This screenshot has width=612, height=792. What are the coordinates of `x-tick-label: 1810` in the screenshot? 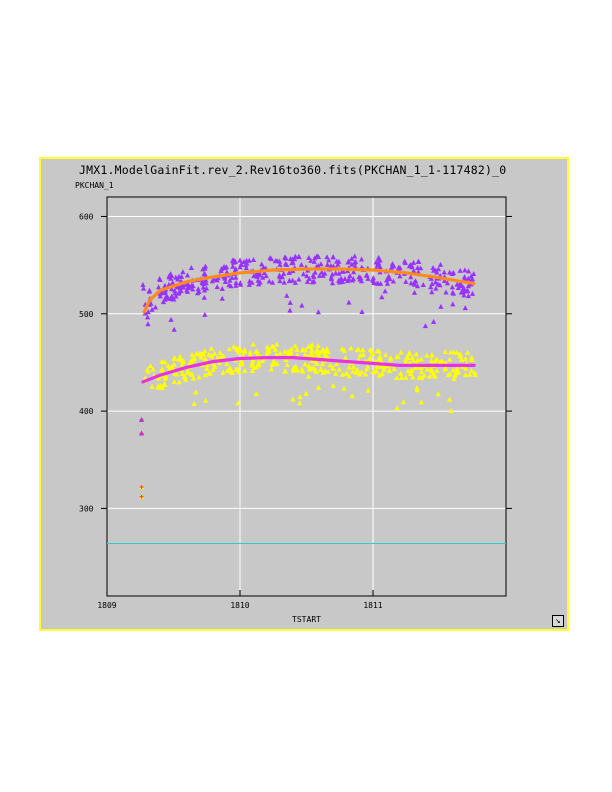 It's located at (239, 605).